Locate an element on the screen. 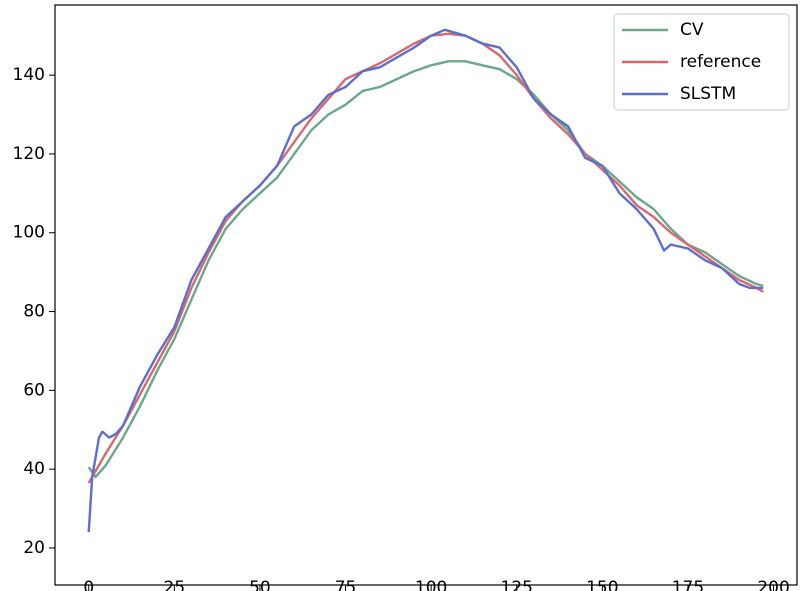  y-tick-label: 100 is located at coordinates (29, 233).